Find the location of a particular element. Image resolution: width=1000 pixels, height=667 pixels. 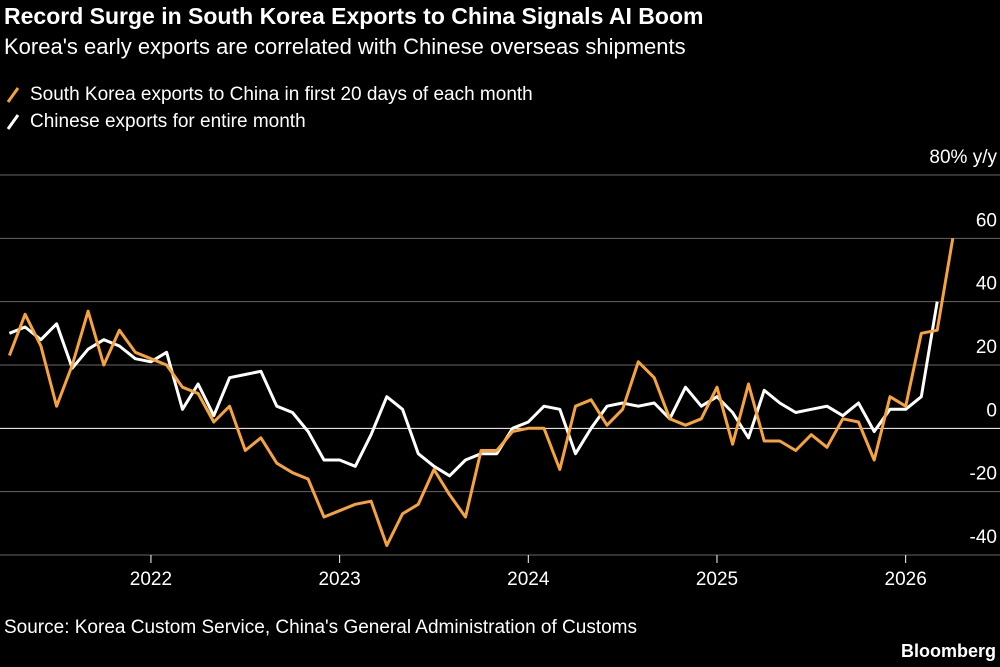

y-tick-label: 60 is located at coordinates (986, 220).